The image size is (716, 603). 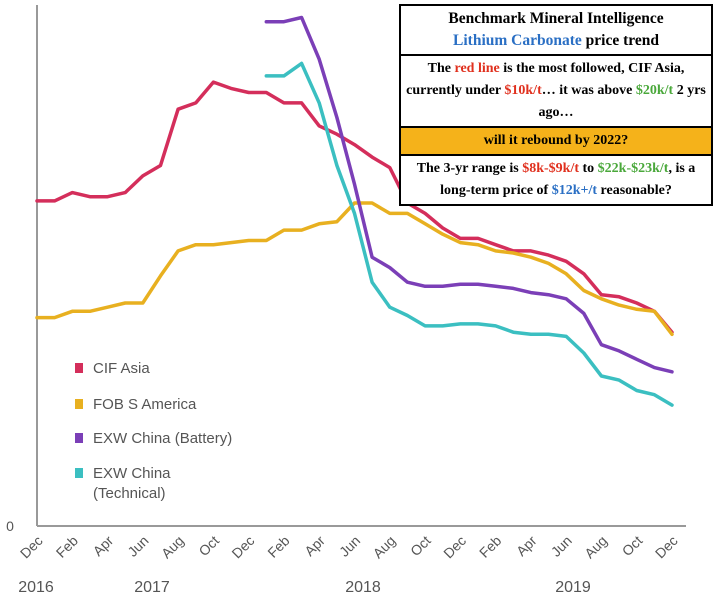 What do you see at coordinates (633, 168) in the screenshot?
I see `p2-range-high: $22k-$23k/t` at bounding box center [633, 168].